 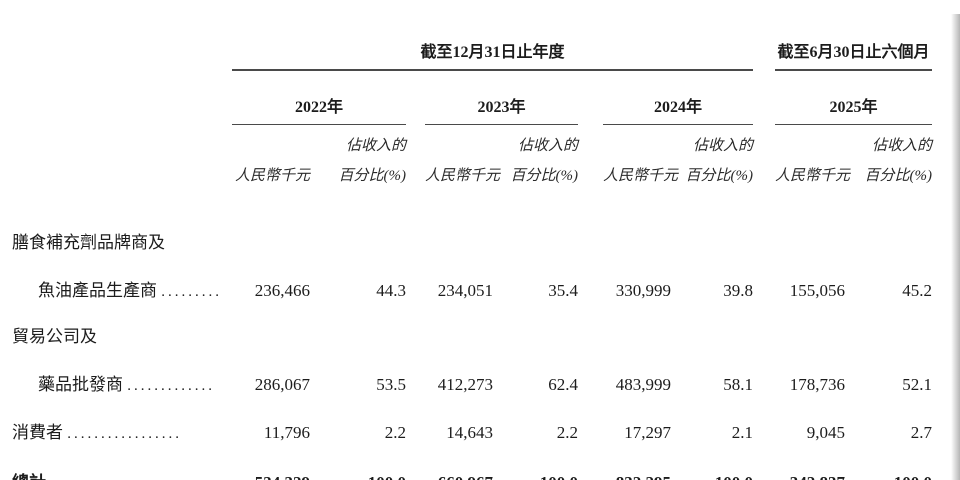 What do you see at coordinates (712, 464) in the screenshot?
I see `total-pct-2024: 100.0` at bounding box center [712, 464].